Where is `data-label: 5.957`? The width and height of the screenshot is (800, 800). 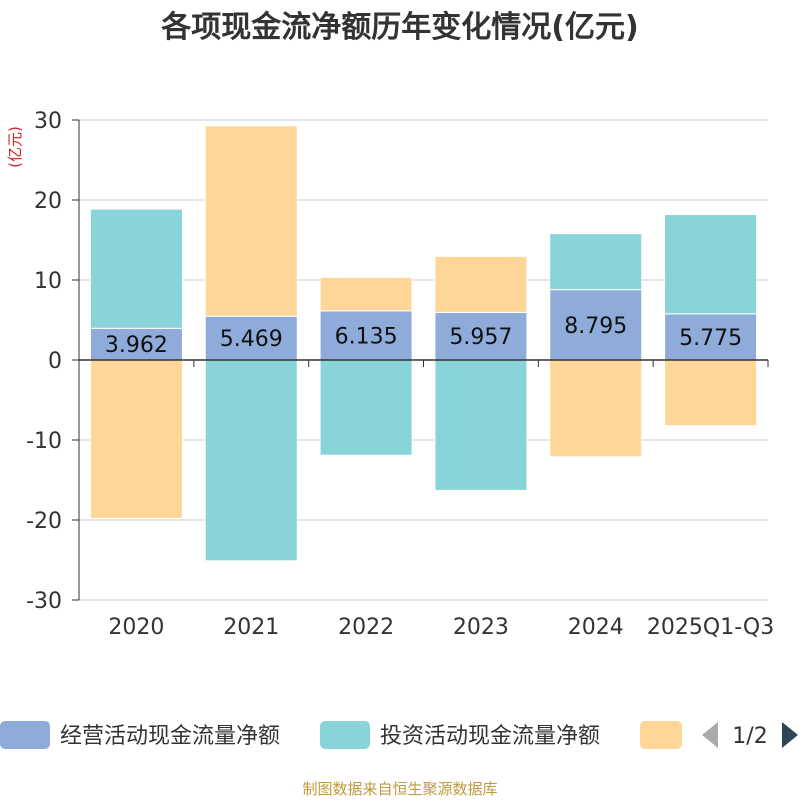 data-label: 5.957 is located at coordinates (480, 337).